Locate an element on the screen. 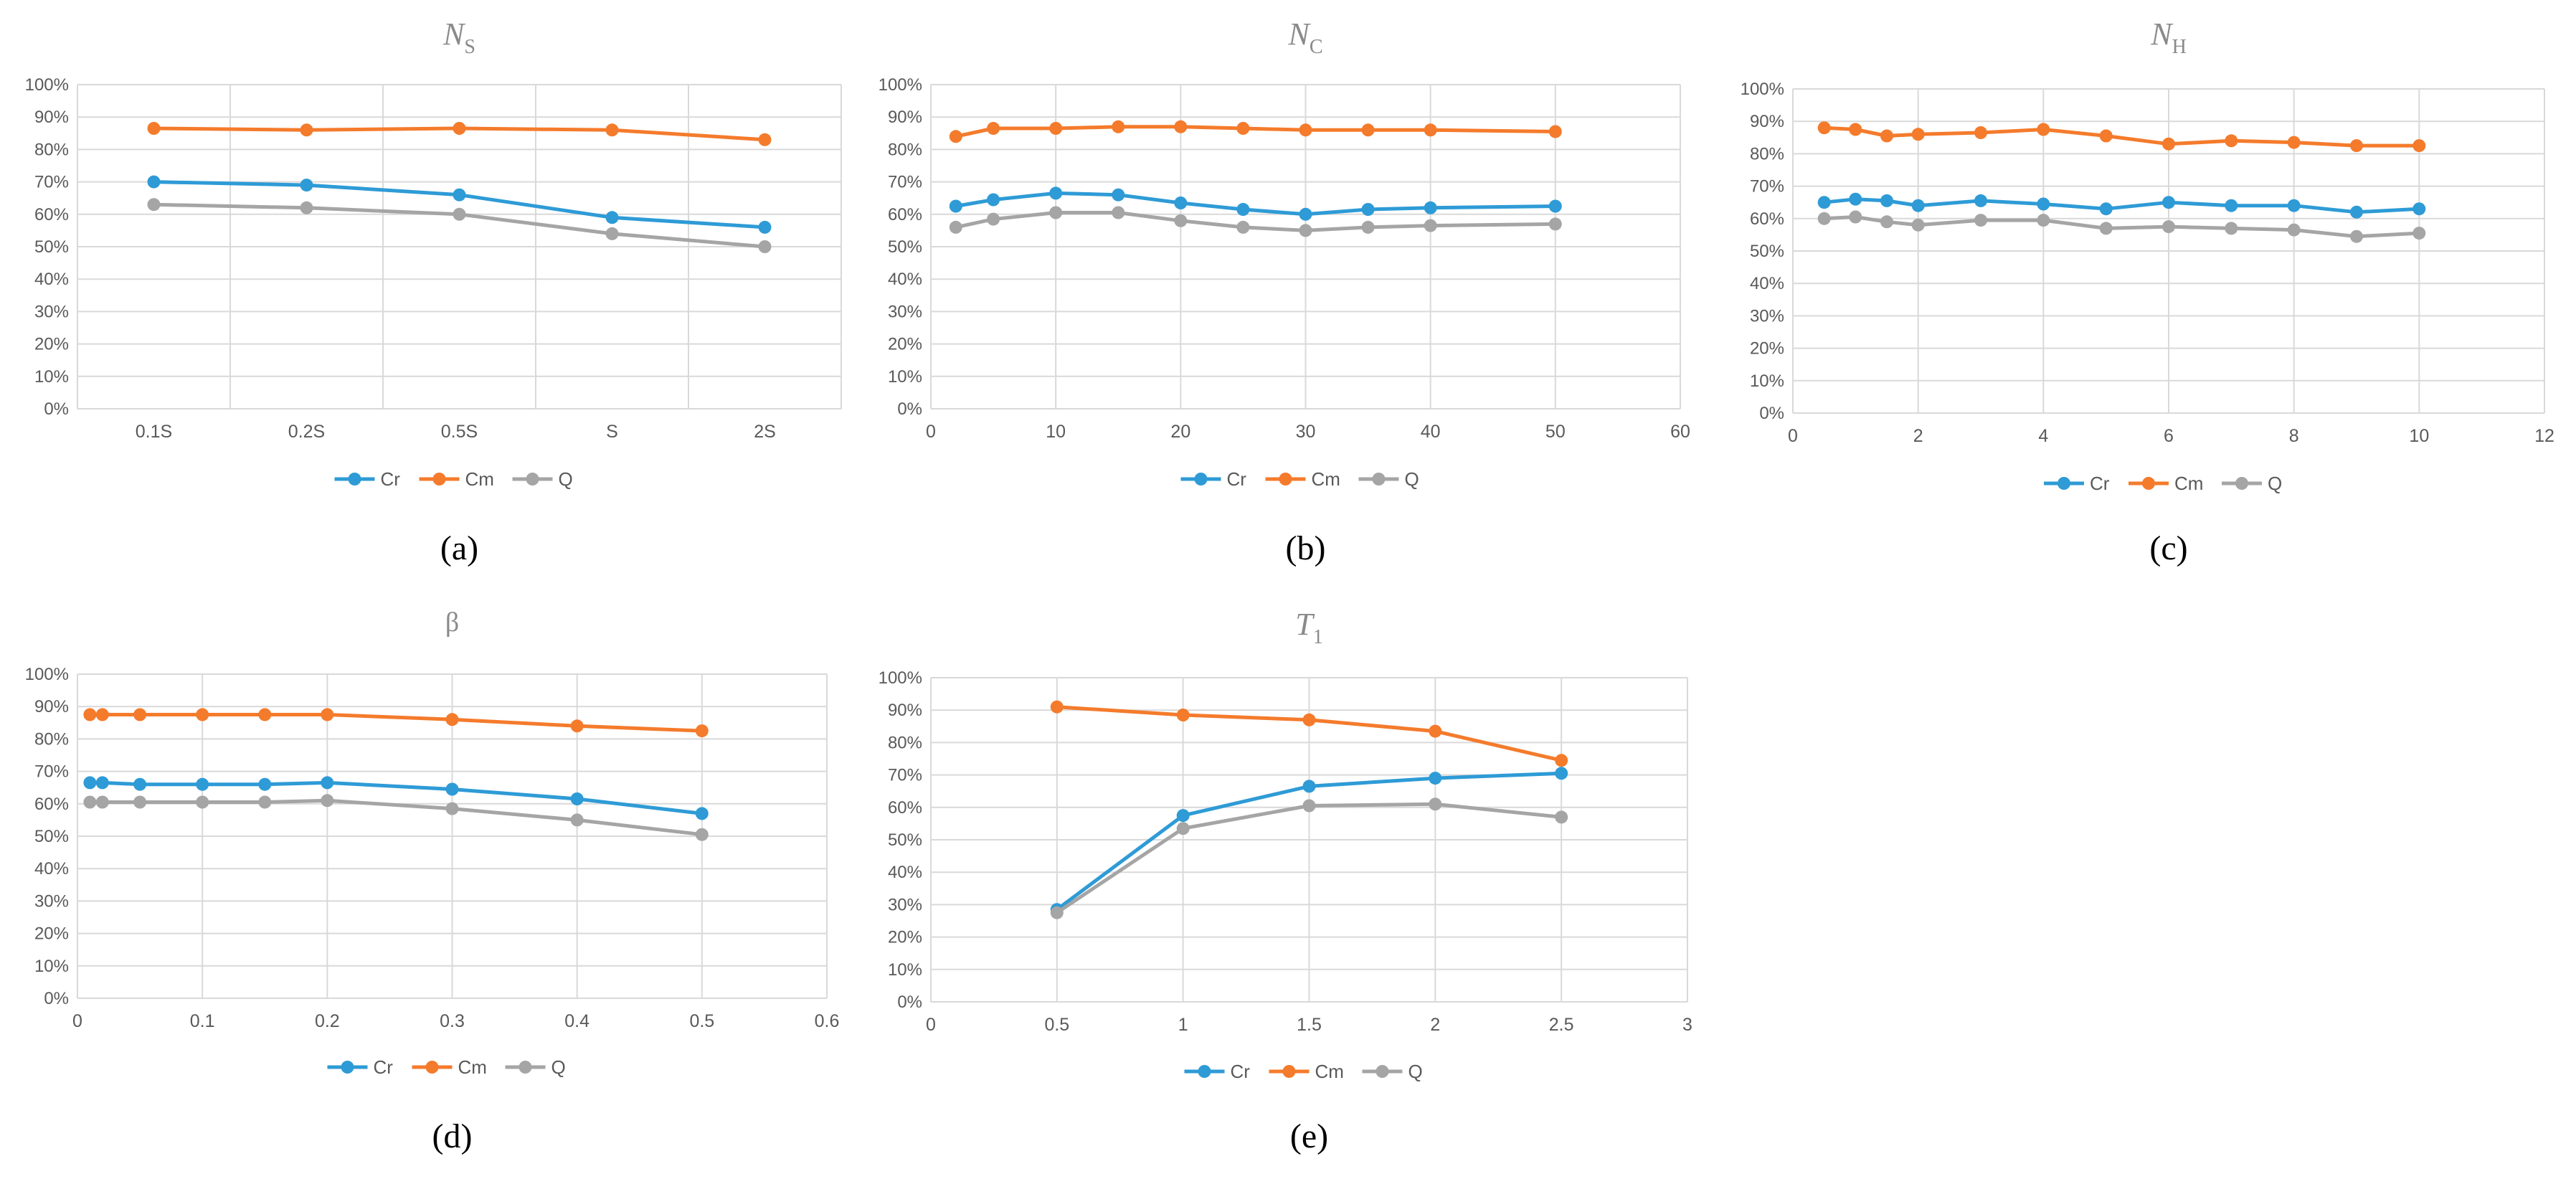  y-tick-label: 60% is located at coordinates (1767, 219).